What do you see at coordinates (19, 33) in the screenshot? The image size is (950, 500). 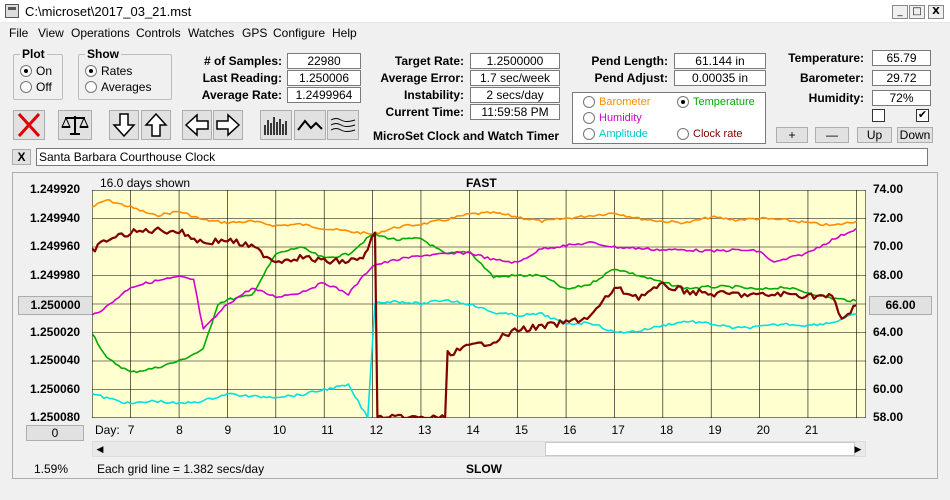 I see `menu-file: File` at bounding box center [19, 33].